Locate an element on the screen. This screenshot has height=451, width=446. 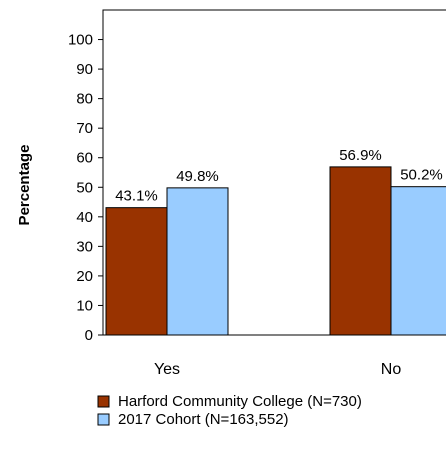
y-tick-label: 20 is located at coordinates (84, 276).